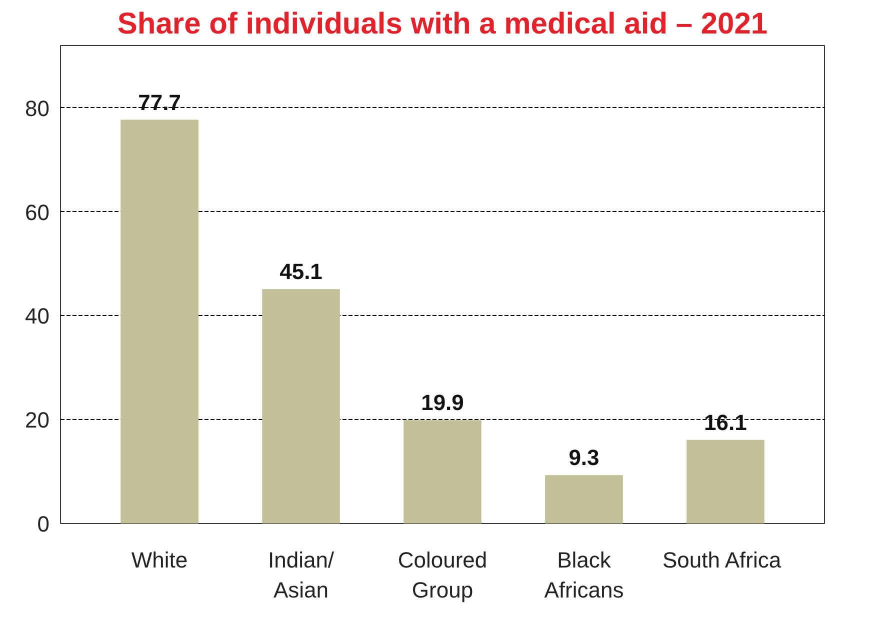  I want to click on y-tick-label: 40, so click(37, 316).